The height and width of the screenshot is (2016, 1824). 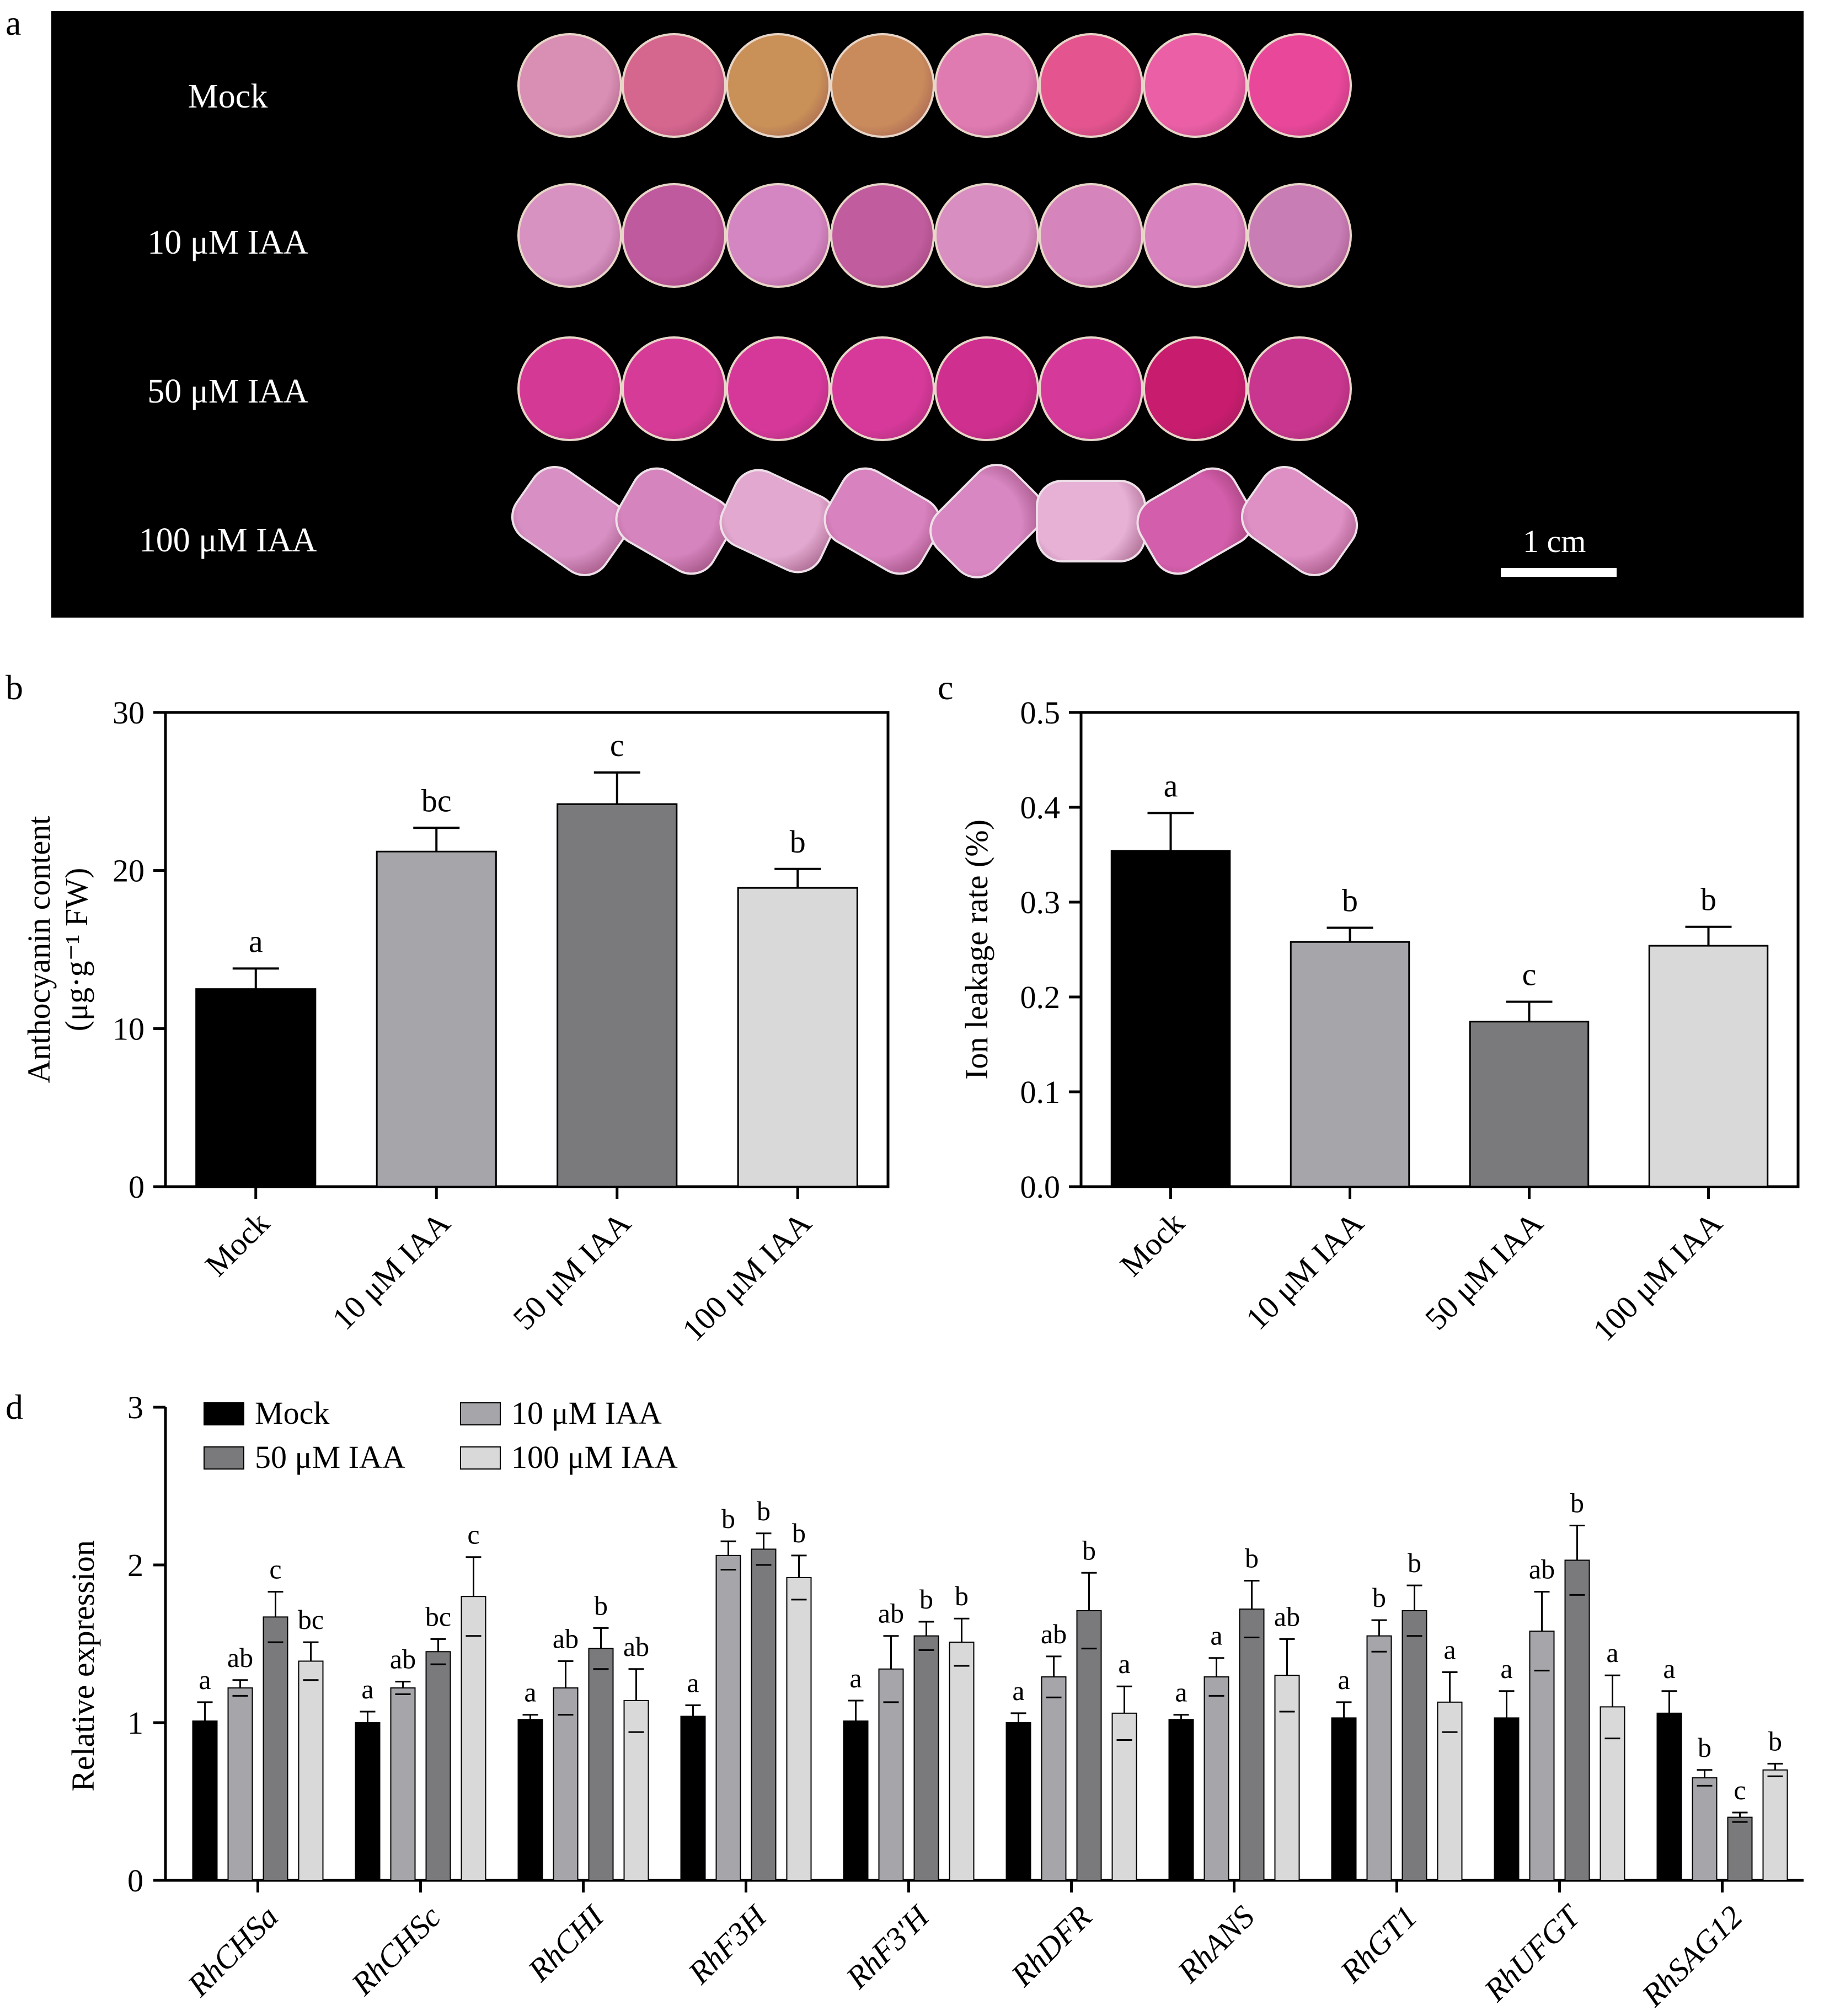 I want to click on y-tick-label: 10, so click(x=129, y=1029).